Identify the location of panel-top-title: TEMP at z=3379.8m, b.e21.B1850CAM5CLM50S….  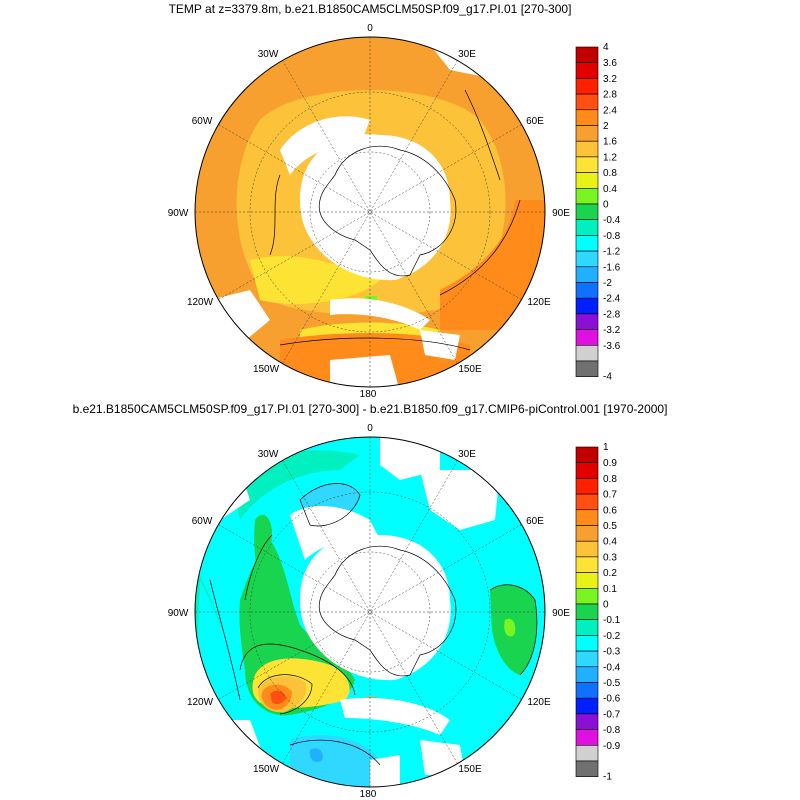
(370, 9).